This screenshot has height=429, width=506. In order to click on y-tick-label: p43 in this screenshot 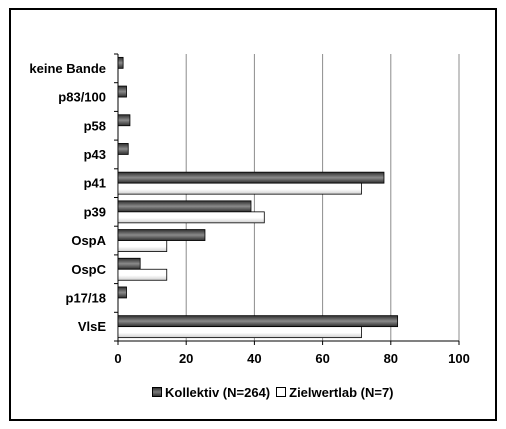, I will do `click(95, 154)`.